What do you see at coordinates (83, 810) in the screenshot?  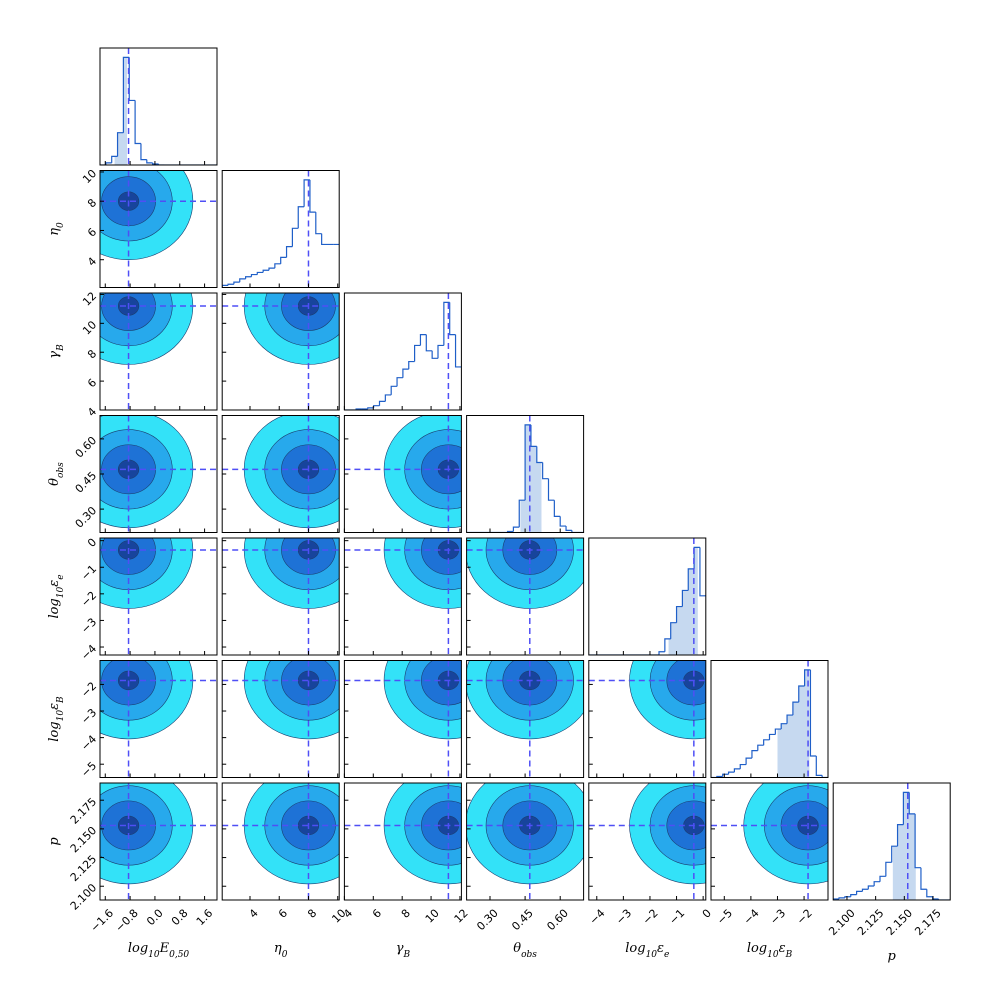 I see `y-tick-label: 2.175` at bounding box center [83, 810].